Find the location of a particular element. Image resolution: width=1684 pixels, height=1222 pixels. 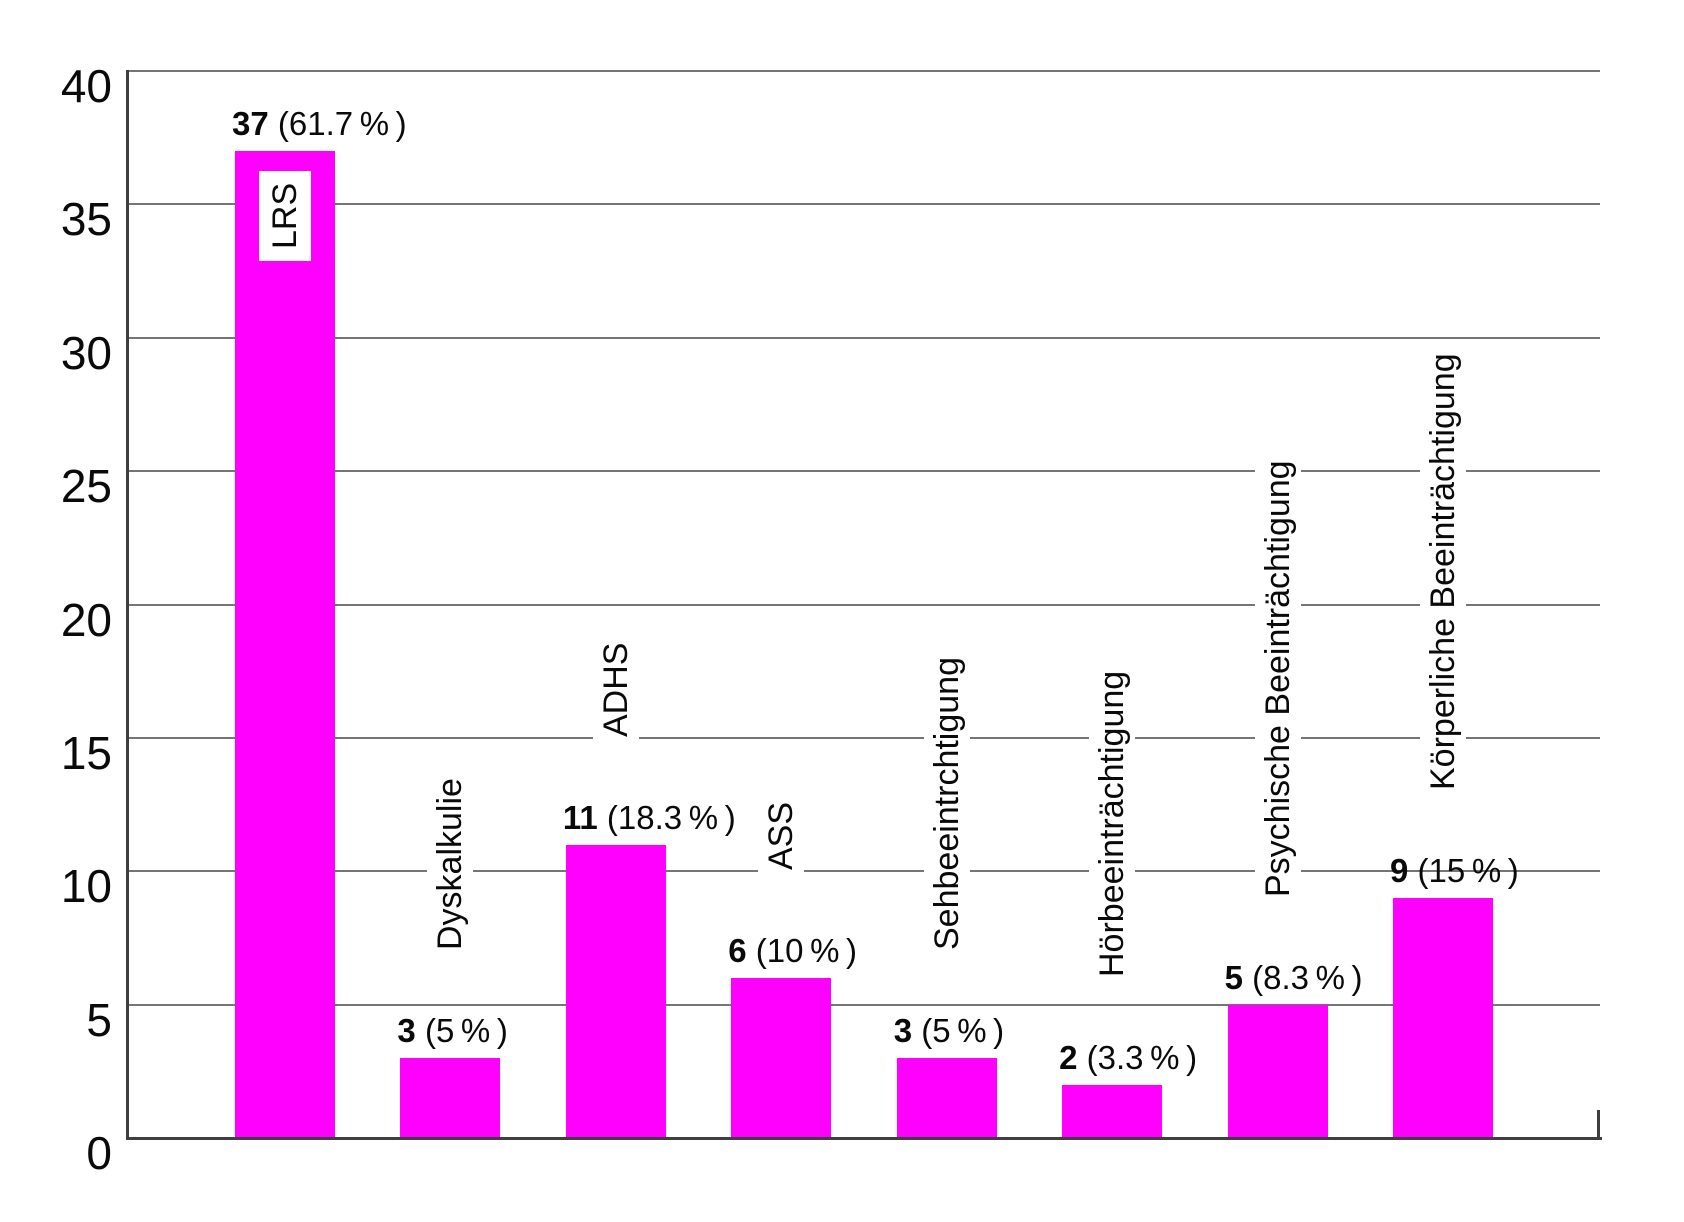

y-axis-label: 35 is located at coordinates (86, 219).